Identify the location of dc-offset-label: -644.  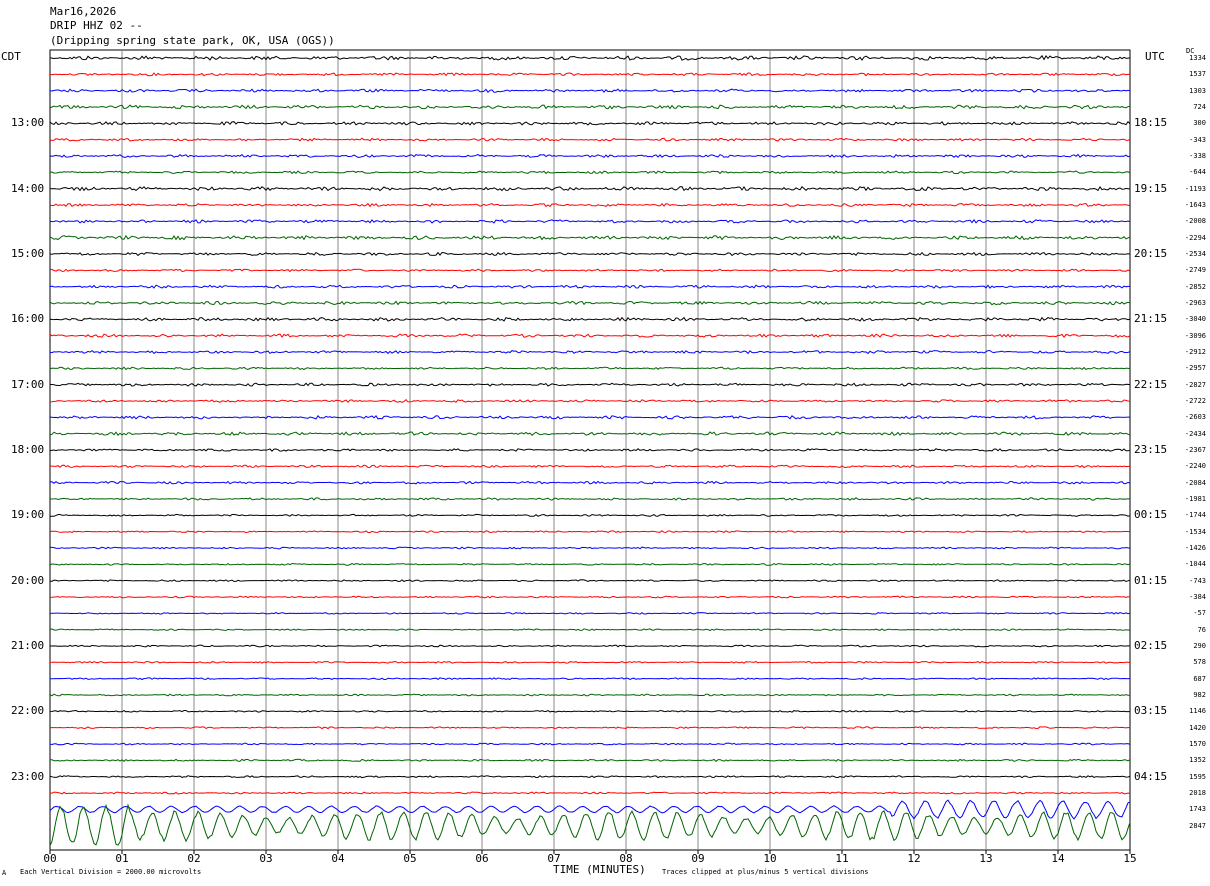
(1197, 172).